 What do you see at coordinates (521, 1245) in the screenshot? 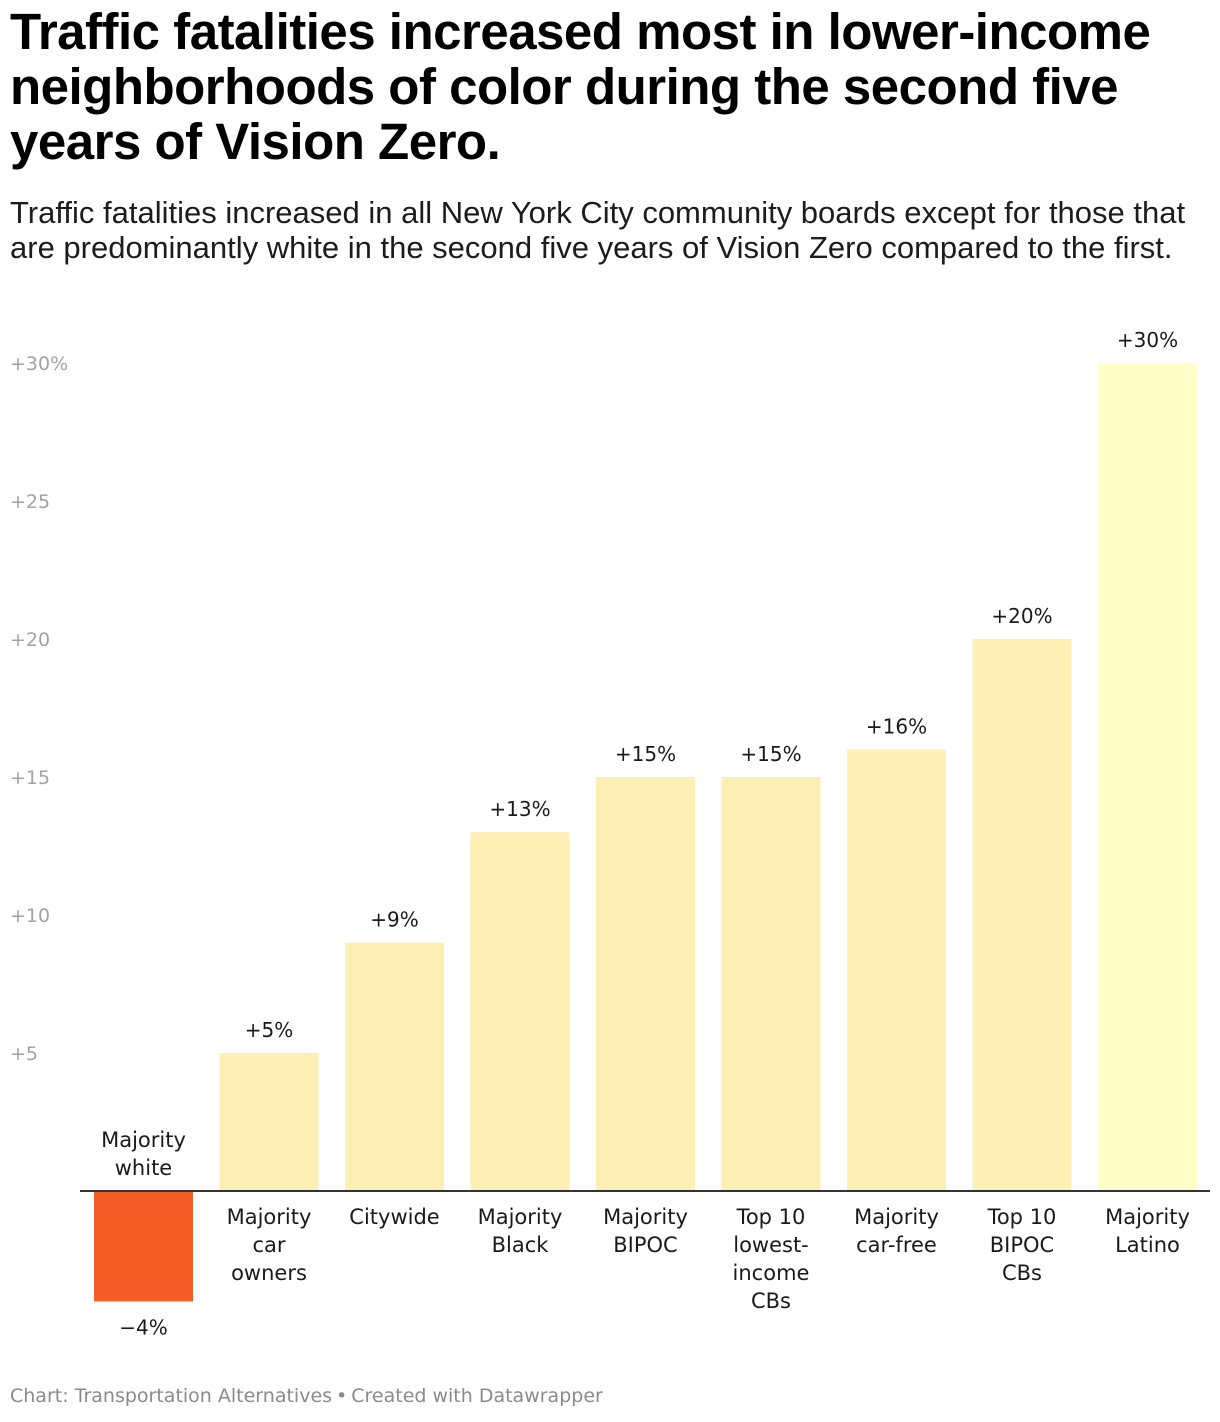
I see `category-label-line: Black` at bounding box center [521, 1245].